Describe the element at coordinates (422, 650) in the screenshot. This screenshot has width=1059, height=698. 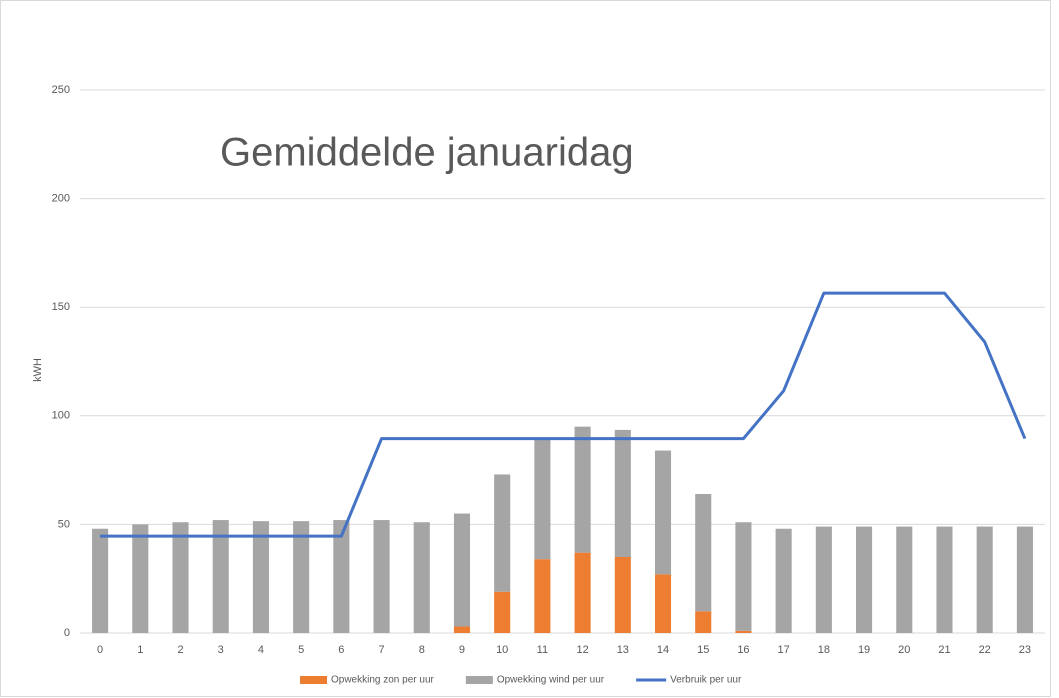
I see `x-tick-label: 8` at that location.